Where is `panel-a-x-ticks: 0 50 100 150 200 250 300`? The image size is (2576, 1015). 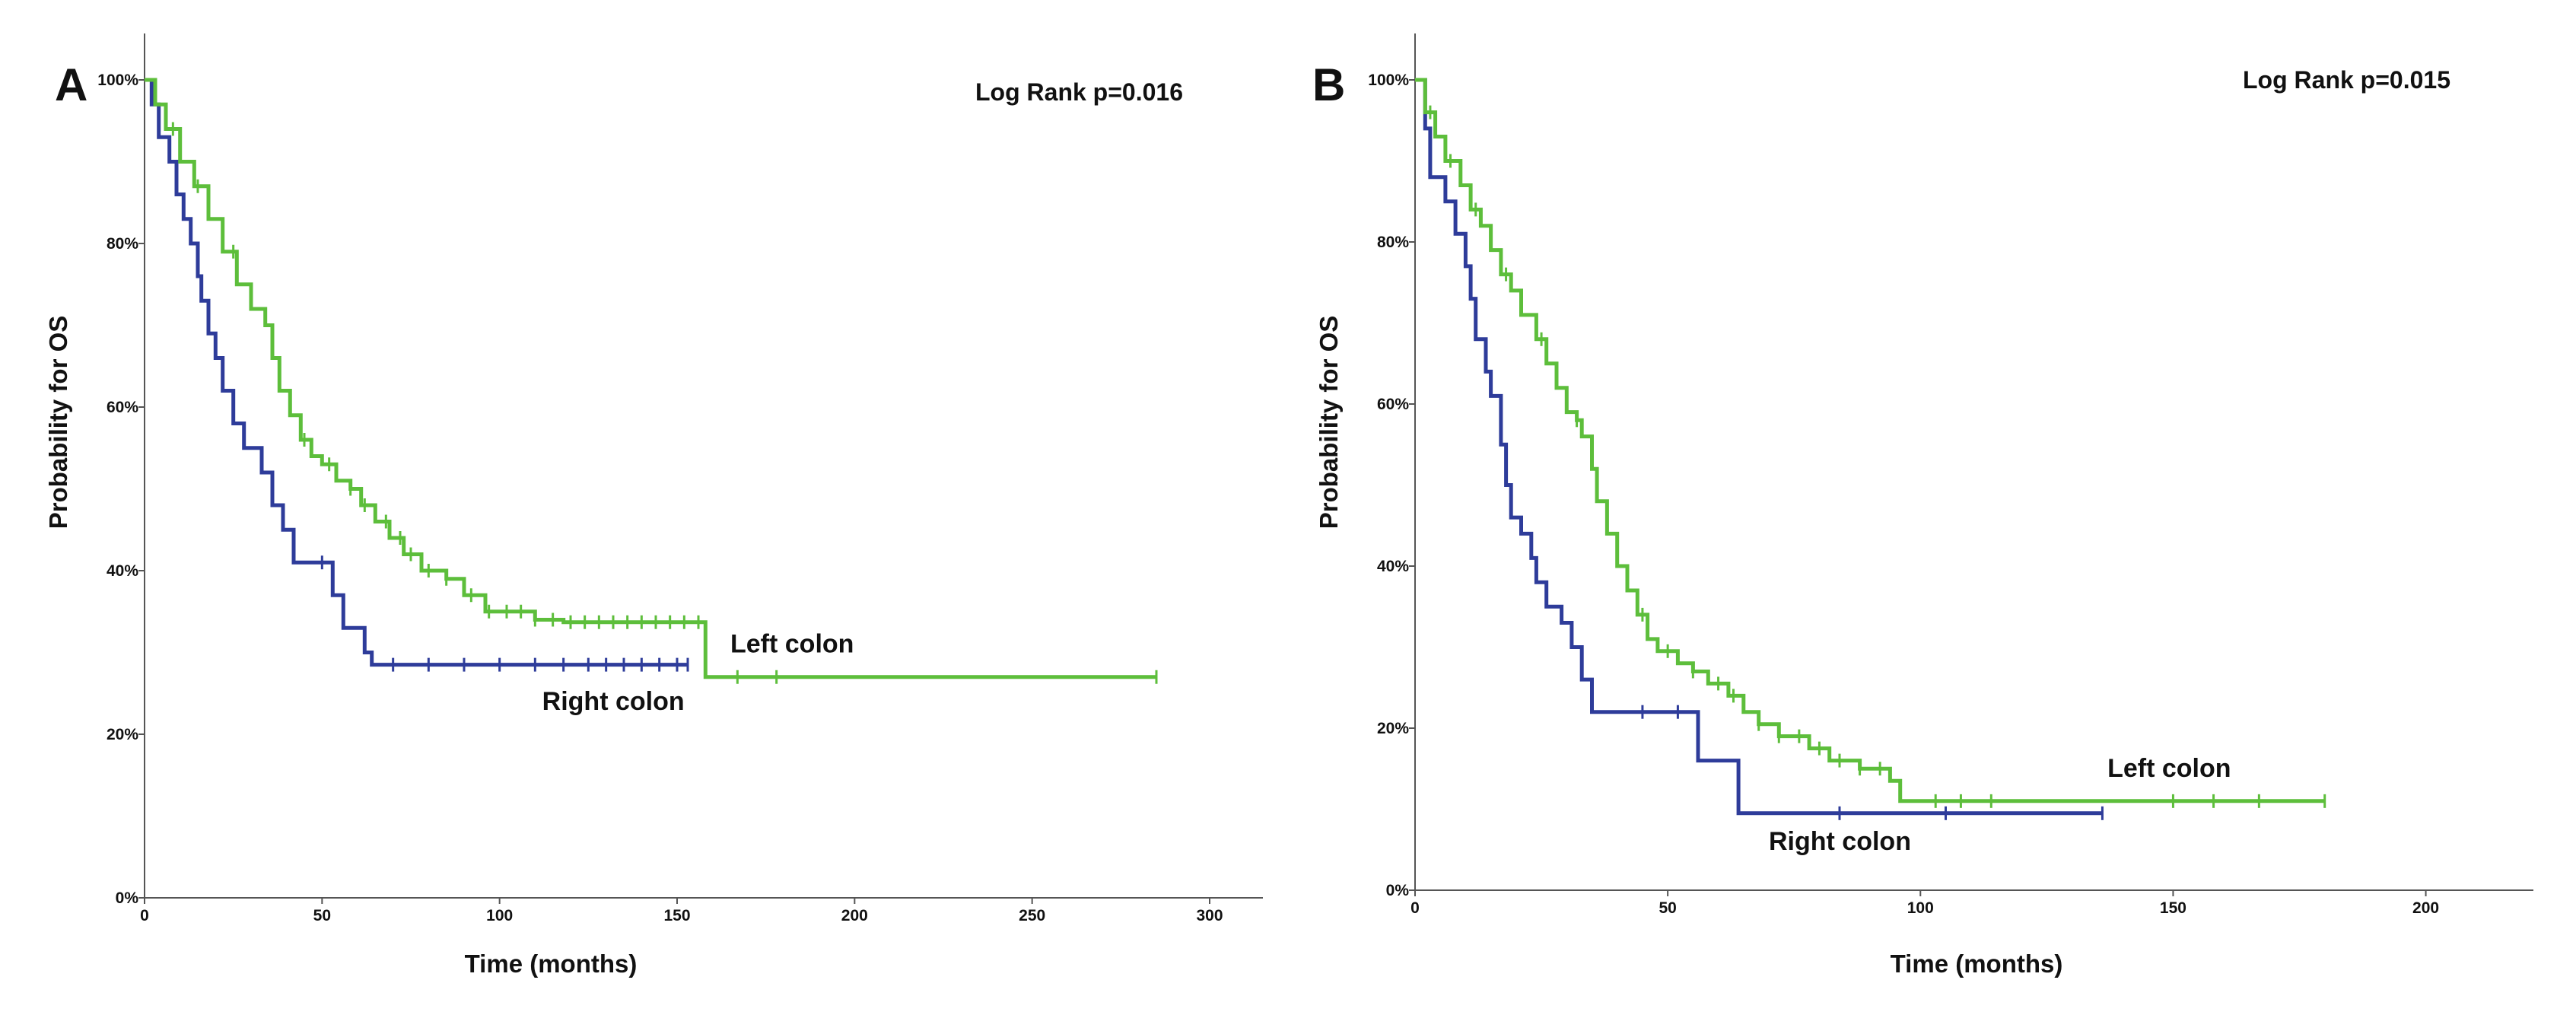 panel-a-x-ticks: 0 50 100 150 200 250 300 is located at coordinates (681, 911).